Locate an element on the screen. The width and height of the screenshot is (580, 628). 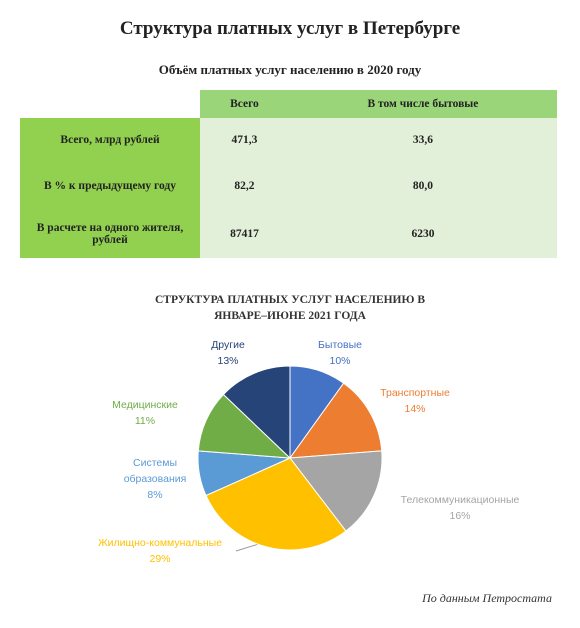
row-label: В % к предыдущему году is located at coordinates (110, 186).